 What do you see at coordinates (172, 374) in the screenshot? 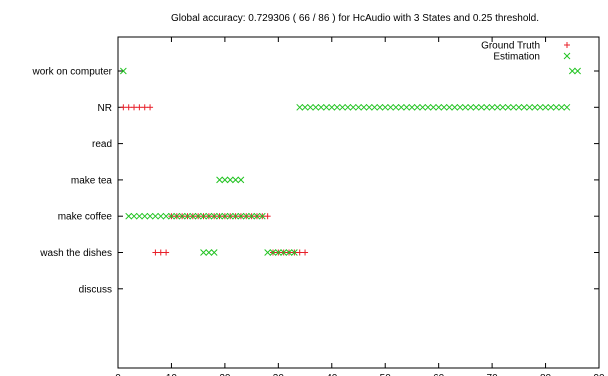
I see `x-tick-label: 10` at bounding box center [172, 374].